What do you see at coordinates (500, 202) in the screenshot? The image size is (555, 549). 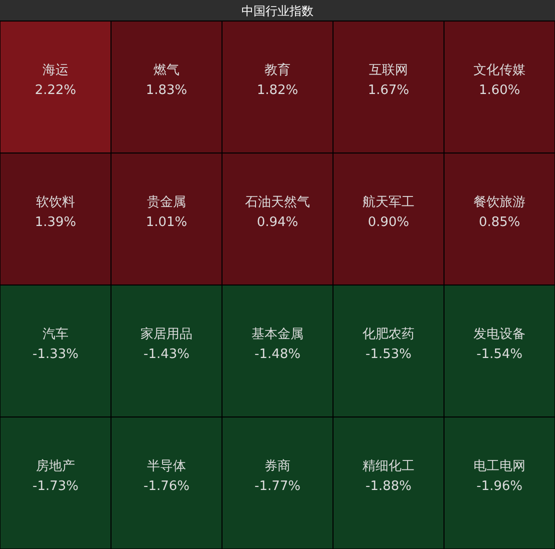 I see `category-label: 餐饮旅游` at bounding box center [500, 202].